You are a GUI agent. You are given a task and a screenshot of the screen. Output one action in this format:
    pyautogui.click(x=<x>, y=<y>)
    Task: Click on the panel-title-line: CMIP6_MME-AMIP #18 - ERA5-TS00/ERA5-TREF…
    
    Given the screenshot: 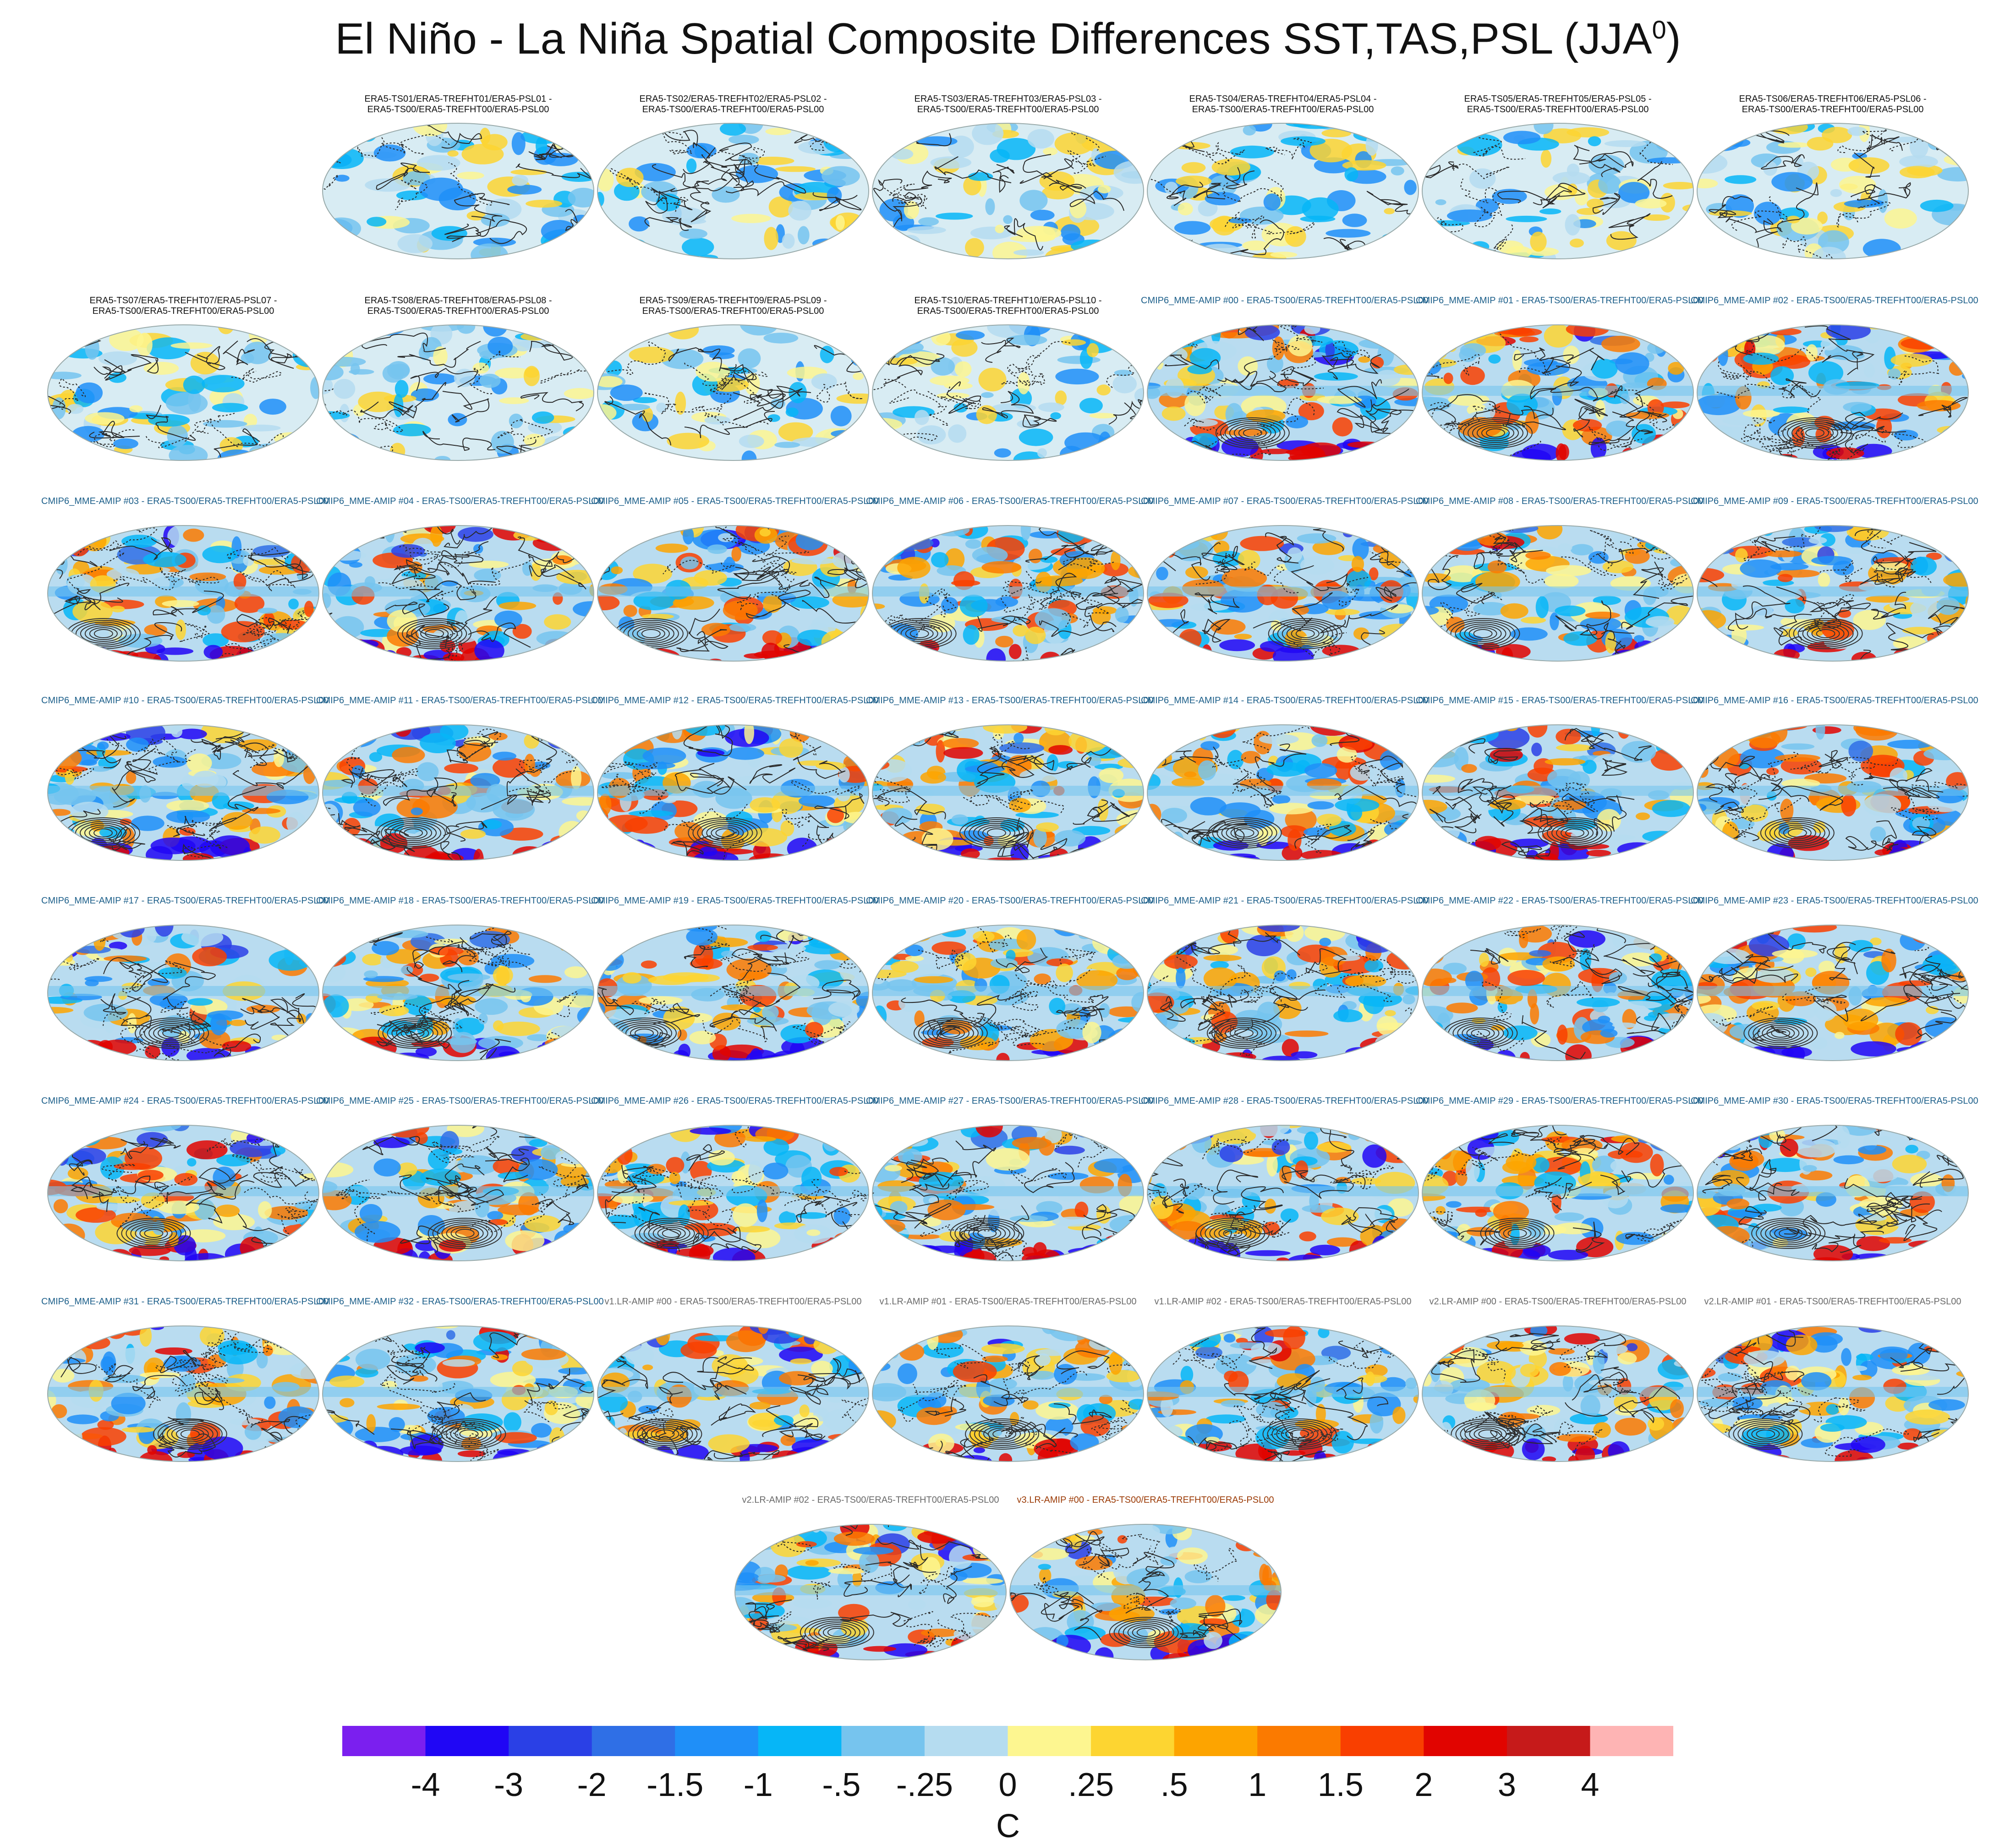 What is the action you would take?
    pyautogui.click(x=458, y=901)
    